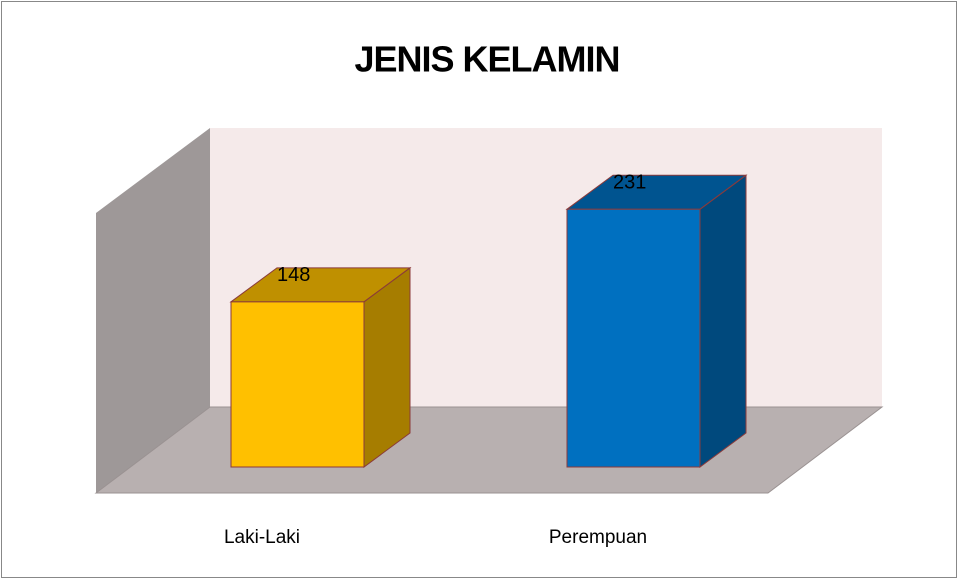 The width and height of the screenshot is (958, 579). I want to click on x-tick-label: Perempuan, so click(598, 537).